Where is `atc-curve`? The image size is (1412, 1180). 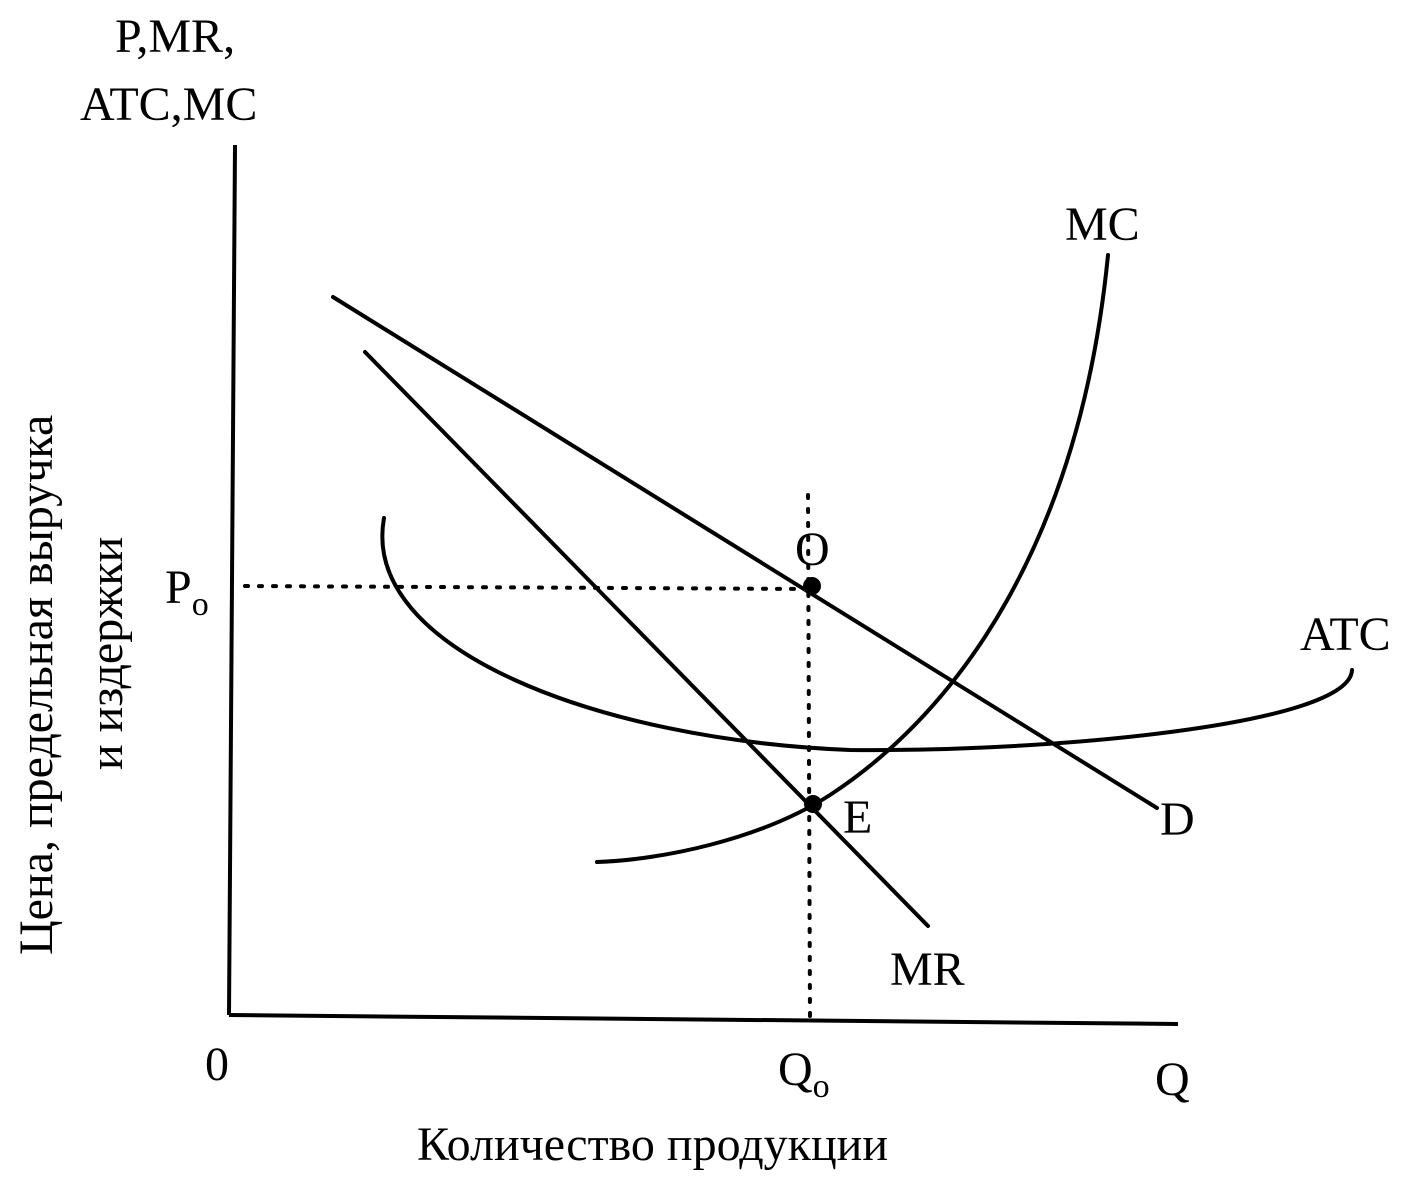
atc-curve is located at coordinates (867, 634).